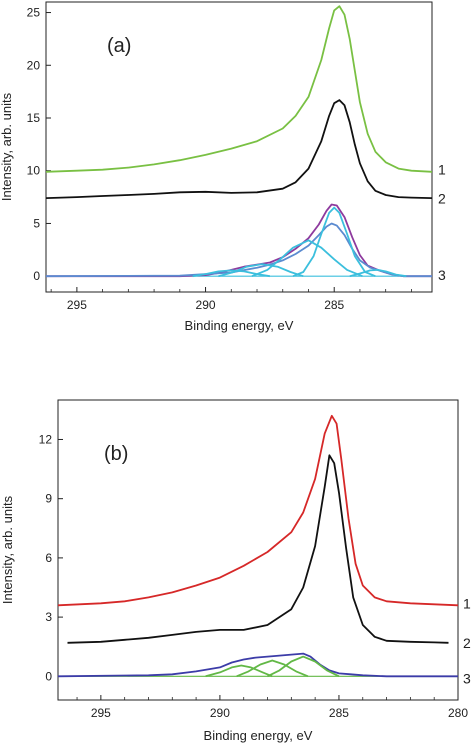 This screenshot has width=474, height=744. What do you see at coordinates (36, 223) in the screenshot?
I see `y-tick-label: 5` at bounding box center [36, 223].